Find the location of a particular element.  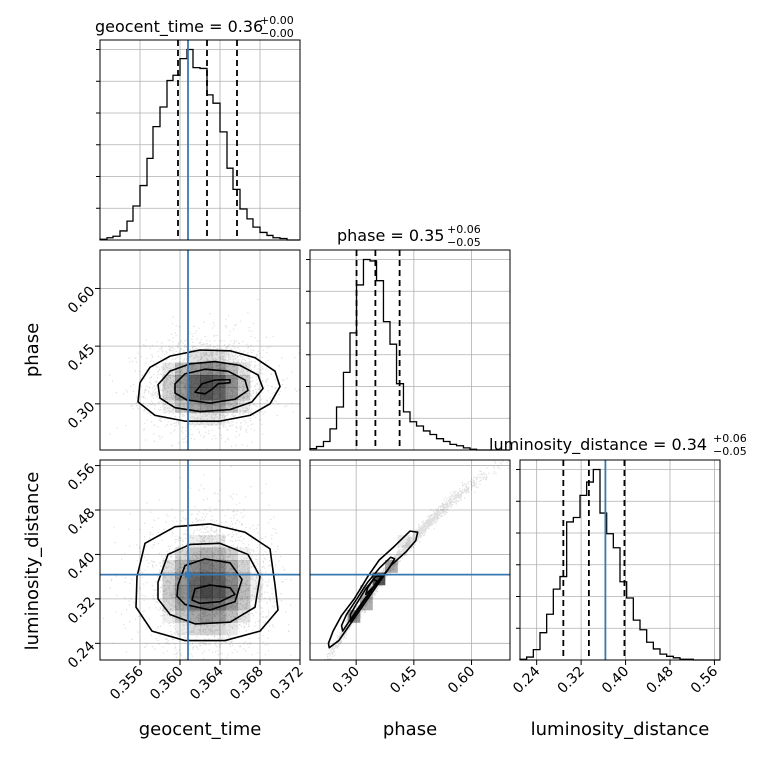

hist-step-geocent-time is located at coordinates (199, 144).